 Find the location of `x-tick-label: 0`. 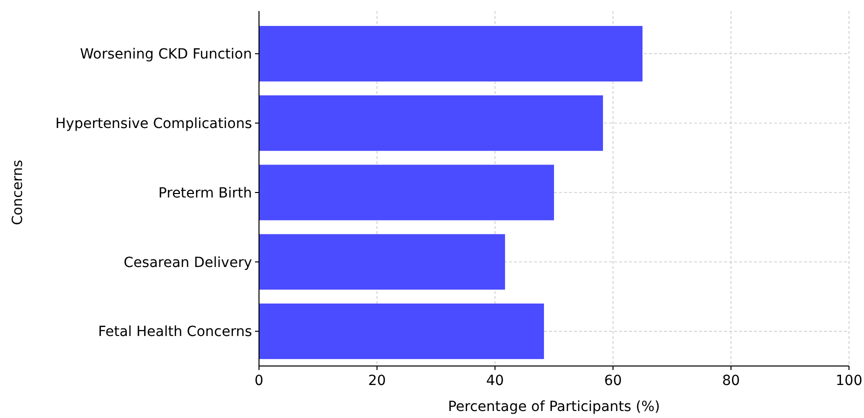

x-tick-label: 0 is located at coordinates (259, 381).